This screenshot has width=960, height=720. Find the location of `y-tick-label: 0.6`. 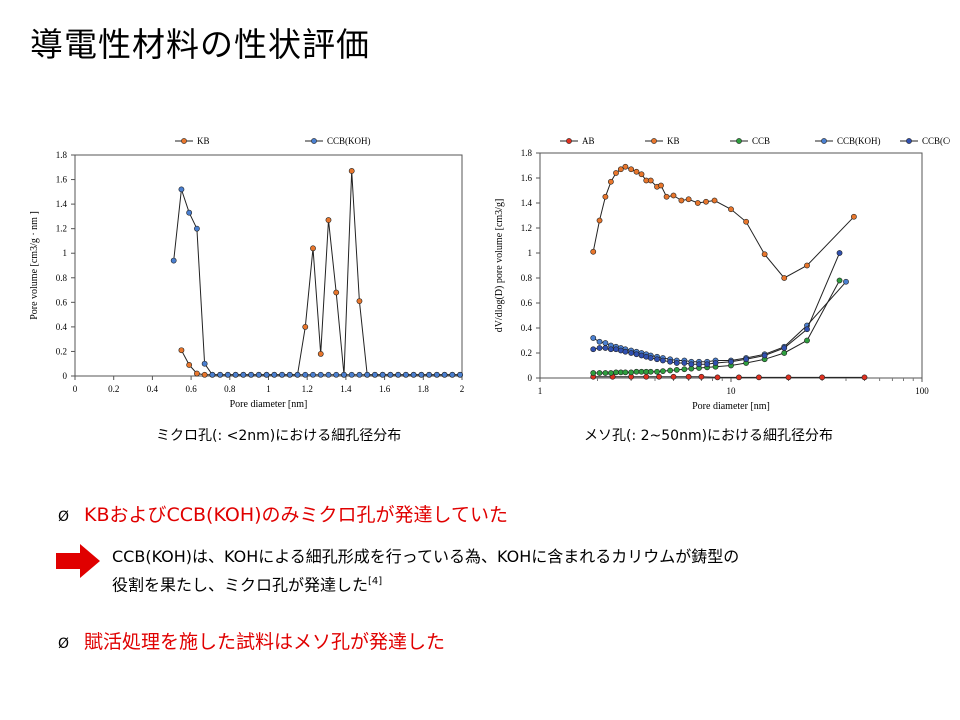

y-tick-label: 0.6 is located at coordinates (527, 303).